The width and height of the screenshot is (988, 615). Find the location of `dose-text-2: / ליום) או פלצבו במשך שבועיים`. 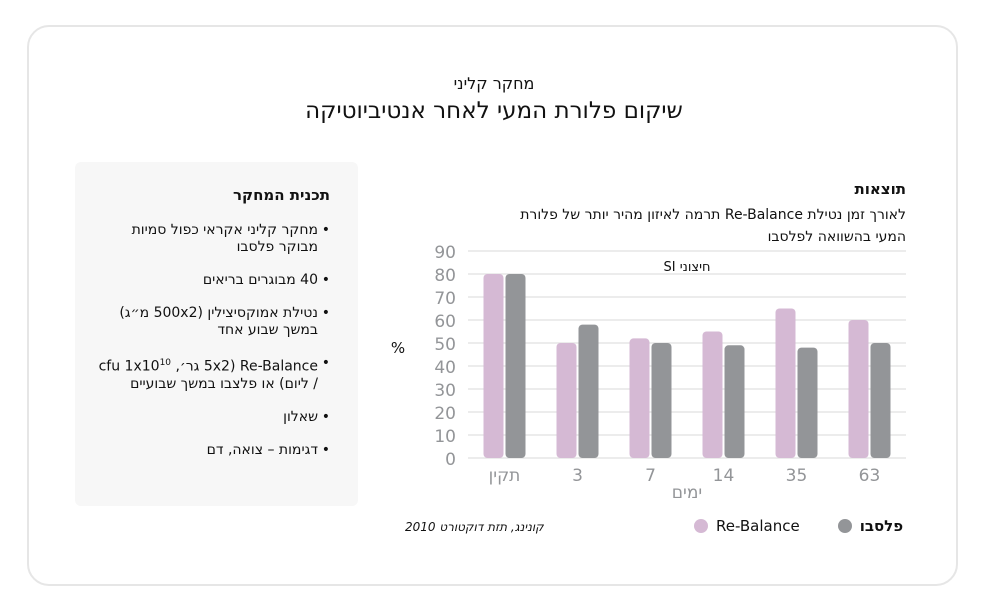

dose-text-2: / ליום) או פלצבו במשך שבועיים is located at coordinates (224, 383).